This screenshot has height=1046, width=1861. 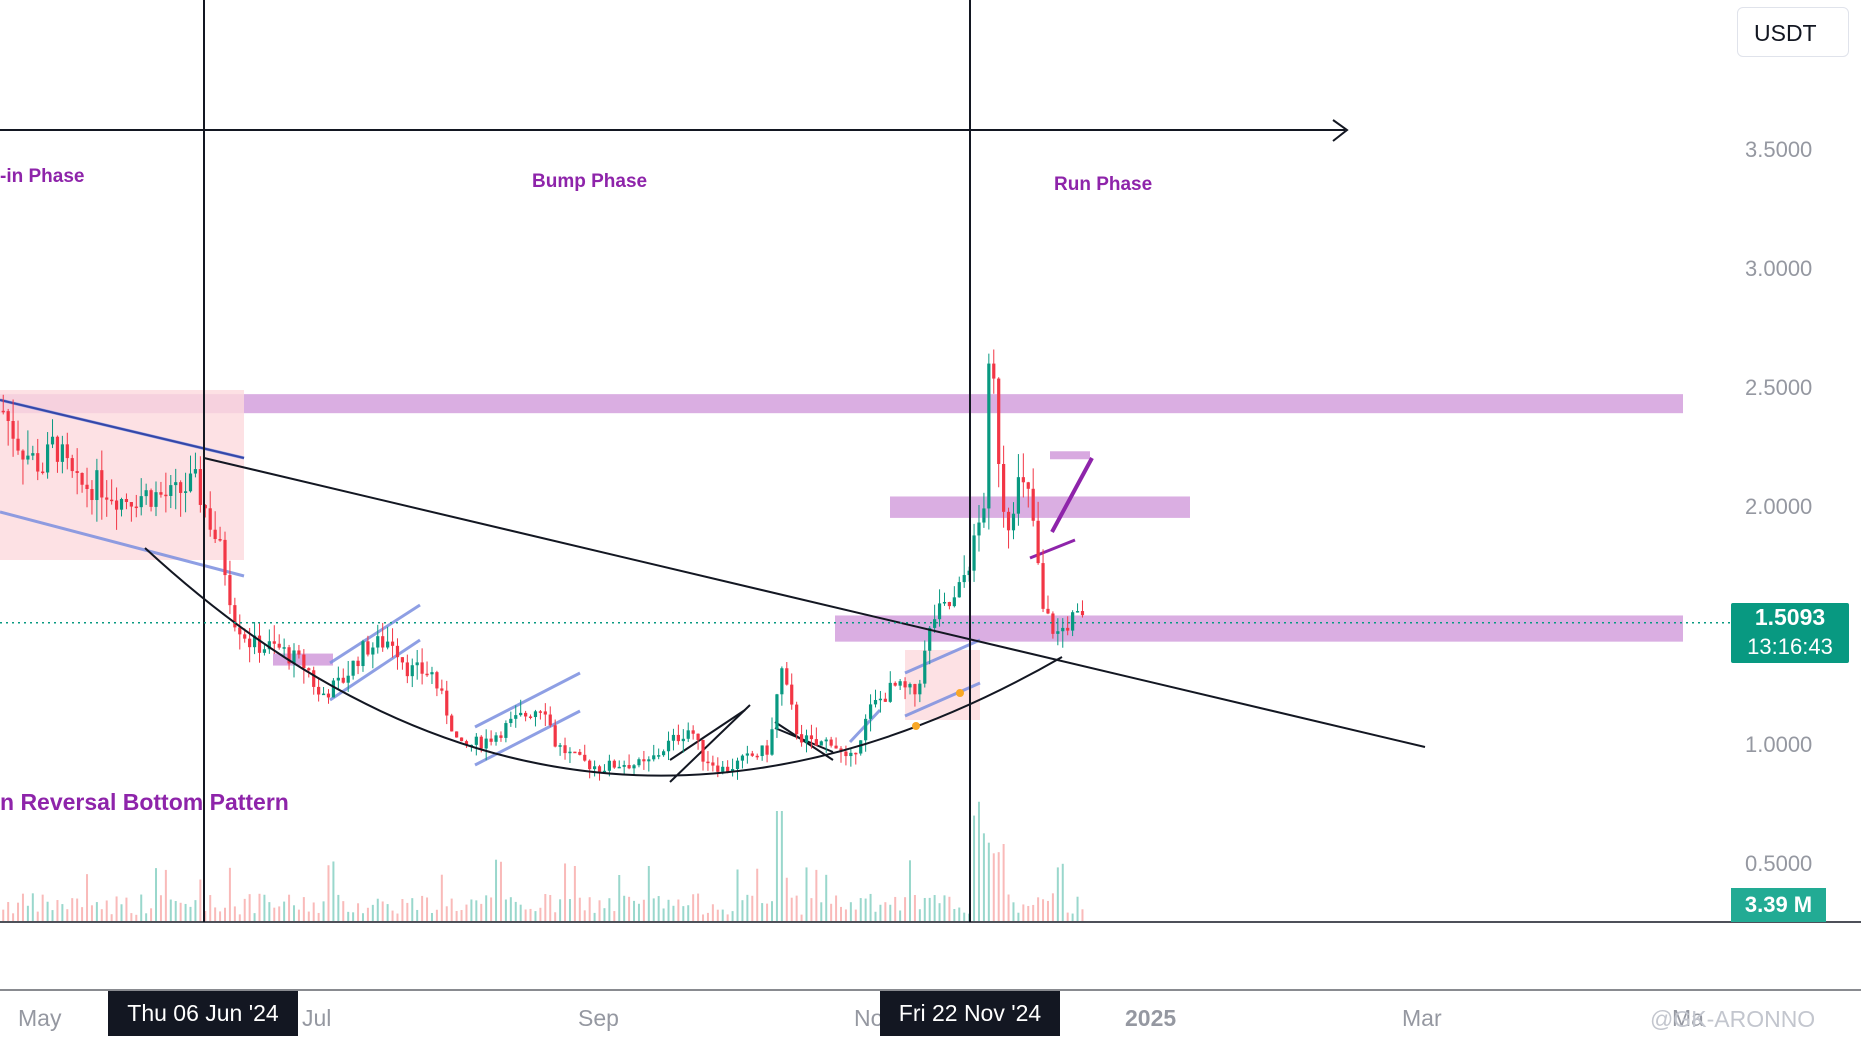 What do you see at coordinates (1072, 495) in the screenshot?
I see `flag-line` at bounding box center [1072, 495].